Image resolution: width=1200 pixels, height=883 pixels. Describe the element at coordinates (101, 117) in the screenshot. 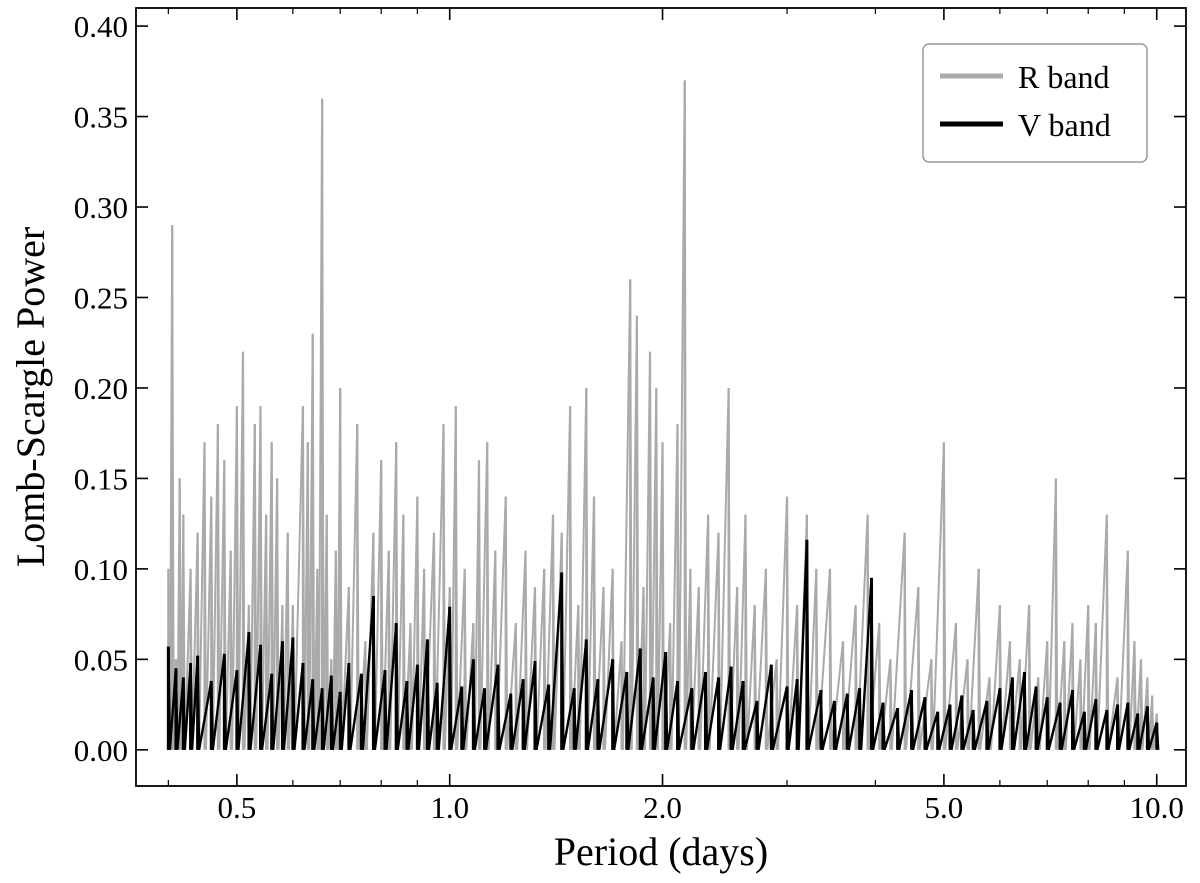

I see `y-tick-label: 0.35` at that location.